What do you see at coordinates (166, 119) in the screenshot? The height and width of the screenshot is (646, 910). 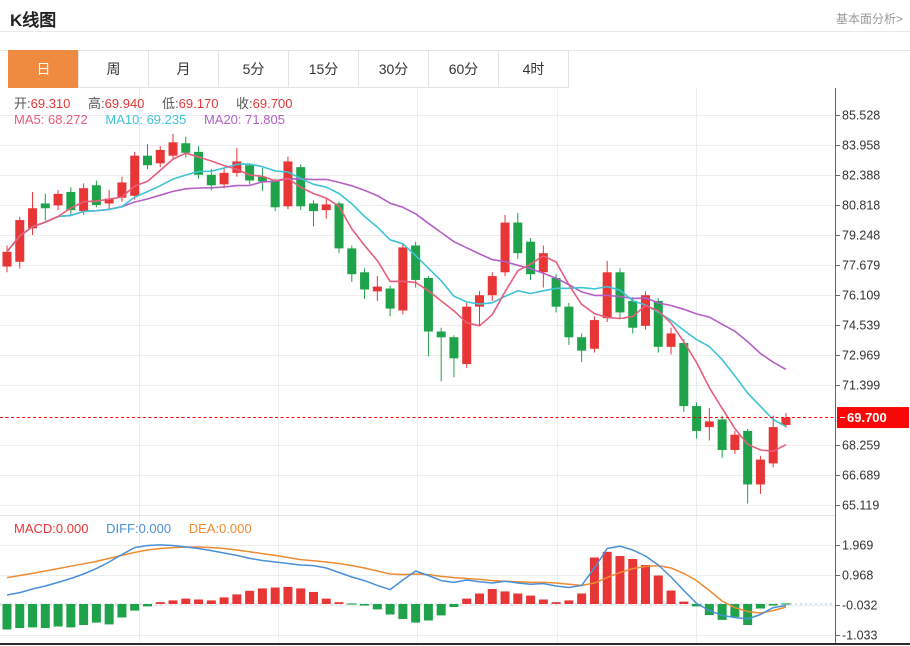 I see `ma10-value: 69.235` at bounding box center [166, 119].